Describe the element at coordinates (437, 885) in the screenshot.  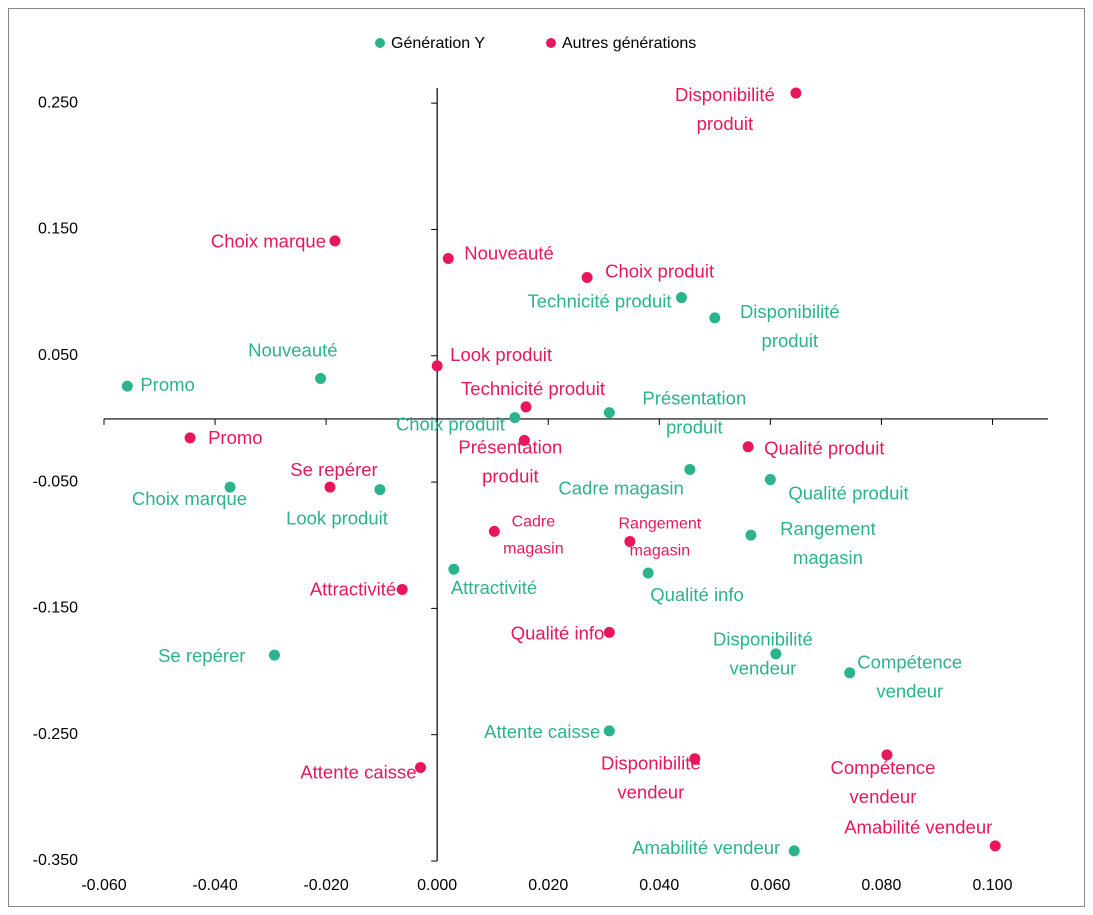
I see `x-tick-label: 0.000` at that location.